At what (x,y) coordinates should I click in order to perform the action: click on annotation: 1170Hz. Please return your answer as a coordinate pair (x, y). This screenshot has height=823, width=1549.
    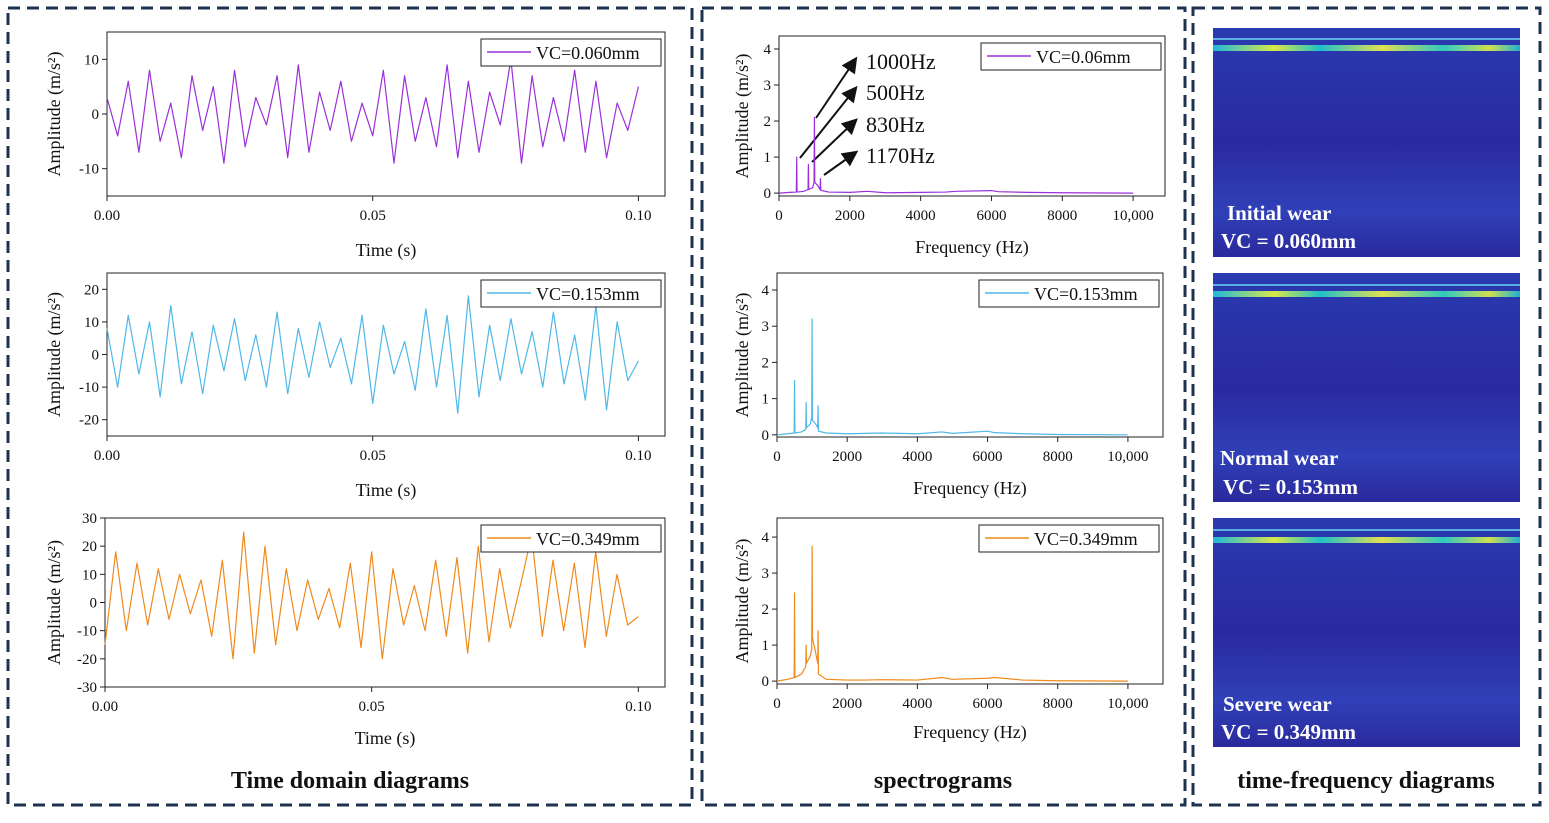
    Looking at the image, I should click on (900, 155).